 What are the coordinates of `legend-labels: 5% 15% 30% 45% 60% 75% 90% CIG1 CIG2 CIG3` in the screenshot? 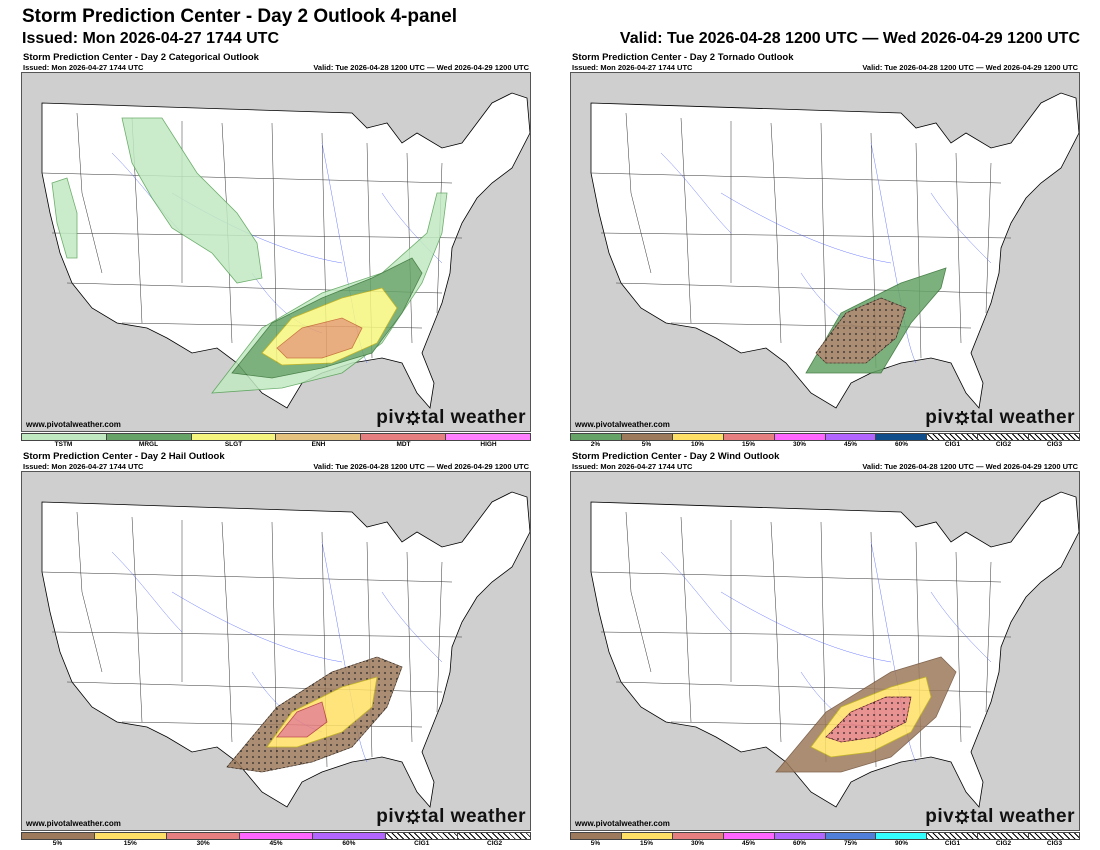 It's located at (825, 843).